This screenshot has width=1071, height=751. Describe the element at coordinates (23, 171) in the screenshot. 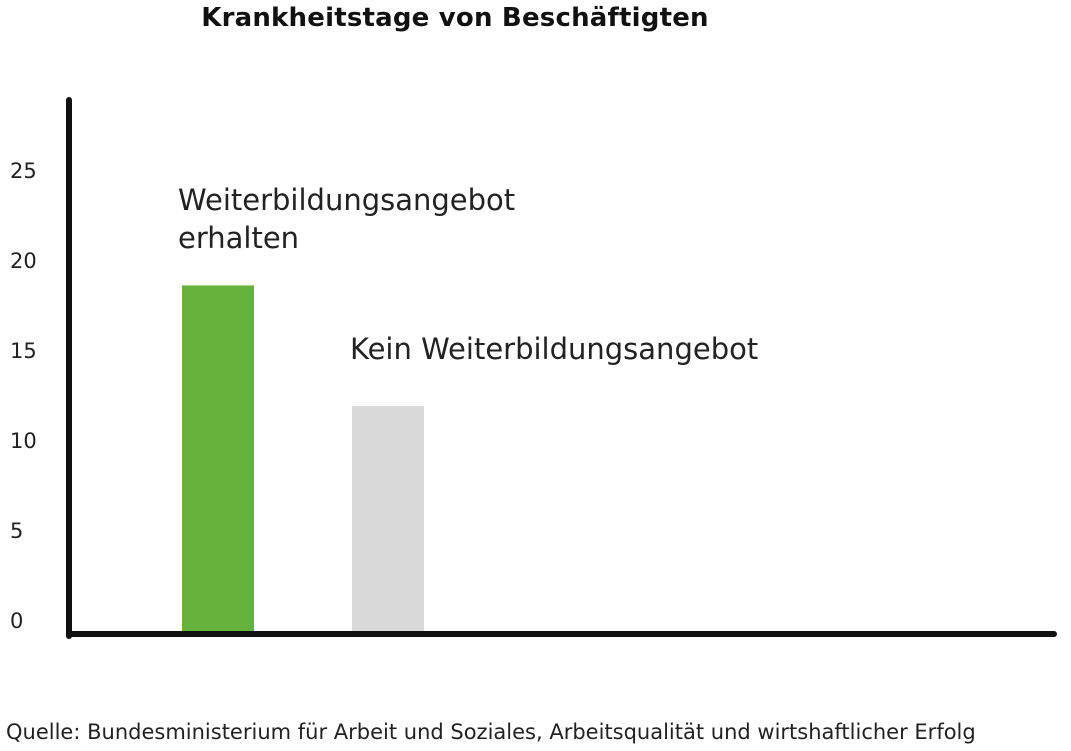

I see `y-tick-label: 25` at that location.